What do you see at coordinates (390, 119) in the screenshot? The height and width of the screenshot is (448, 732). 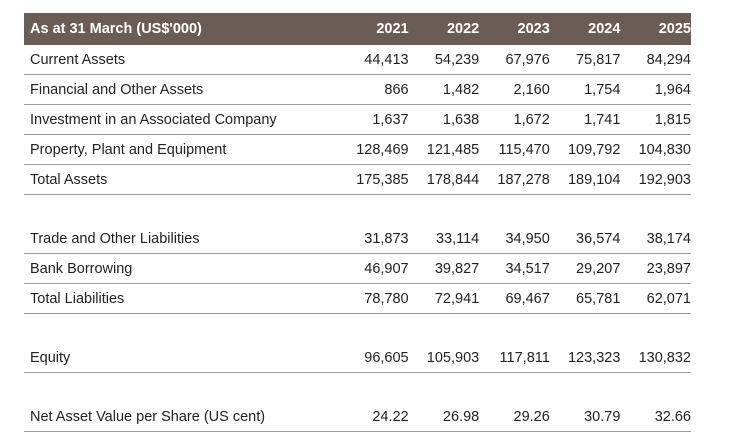 I see `table-cell: 1,637` at bounding box center [390, 119].